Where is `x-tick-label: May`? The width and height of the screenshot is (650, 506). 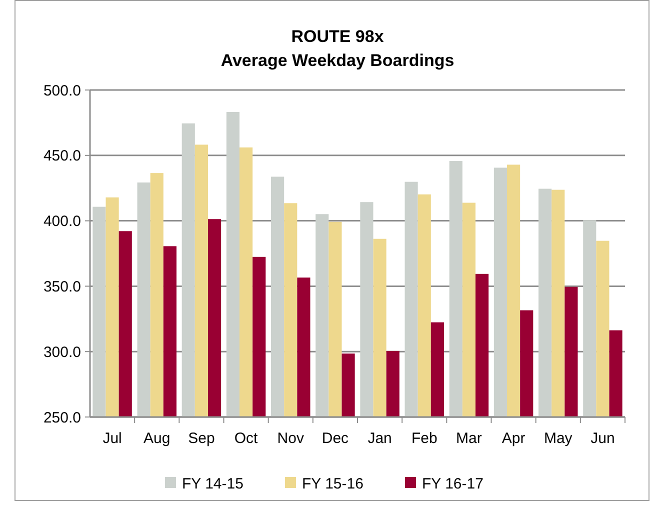 x-tick-label: May is located at coordinates (558, 438).